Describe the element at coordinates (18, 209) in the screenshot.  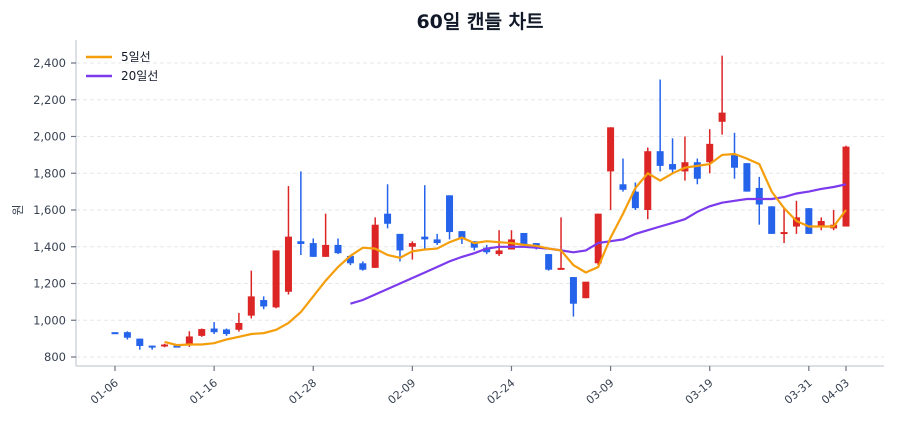
I see `y-axis-label: 원` at that location.